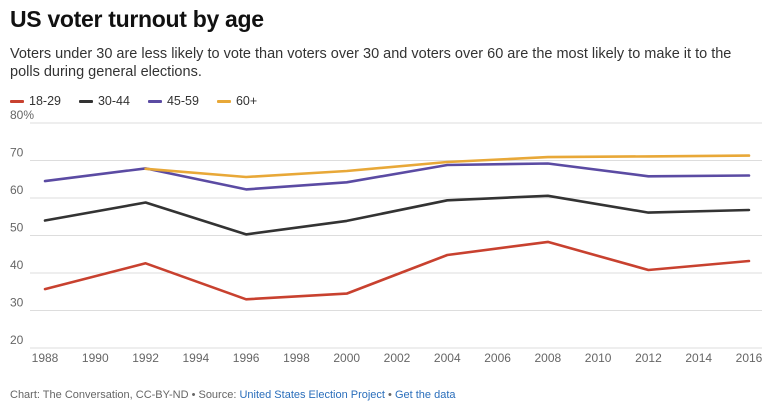  Describe the element at coordinates (17, 265) in the screenshot. I see `y-tick-label: 40` at that location.